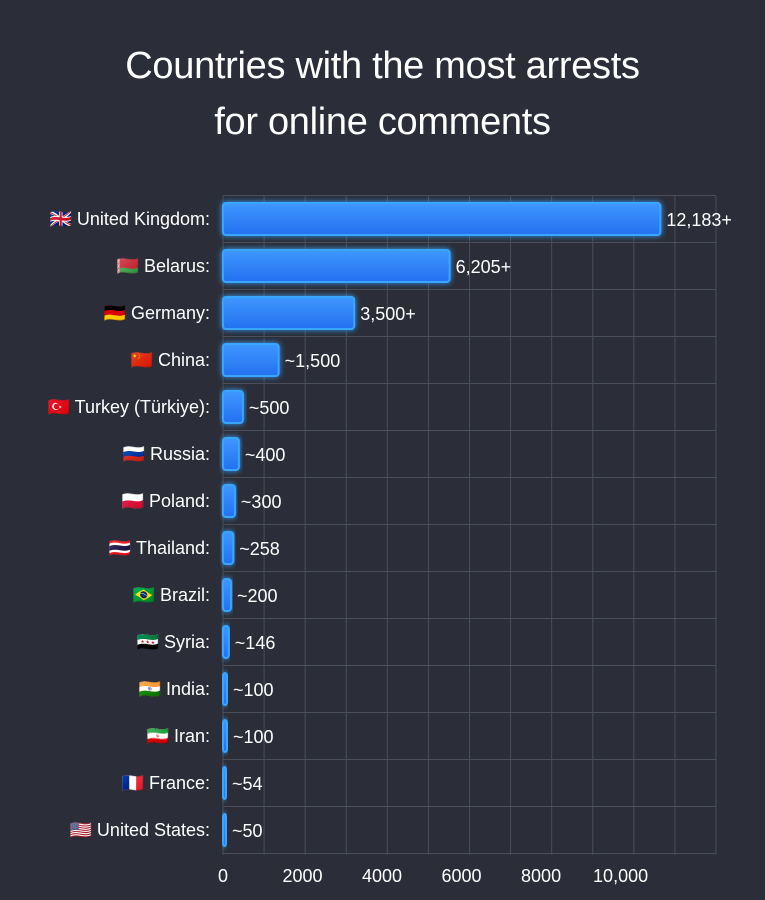 This screenshot has height=900, width=765. Describe the element at coordinates (302, 876) in the screenshot. I see `x-tick-label: 2000` at that location.